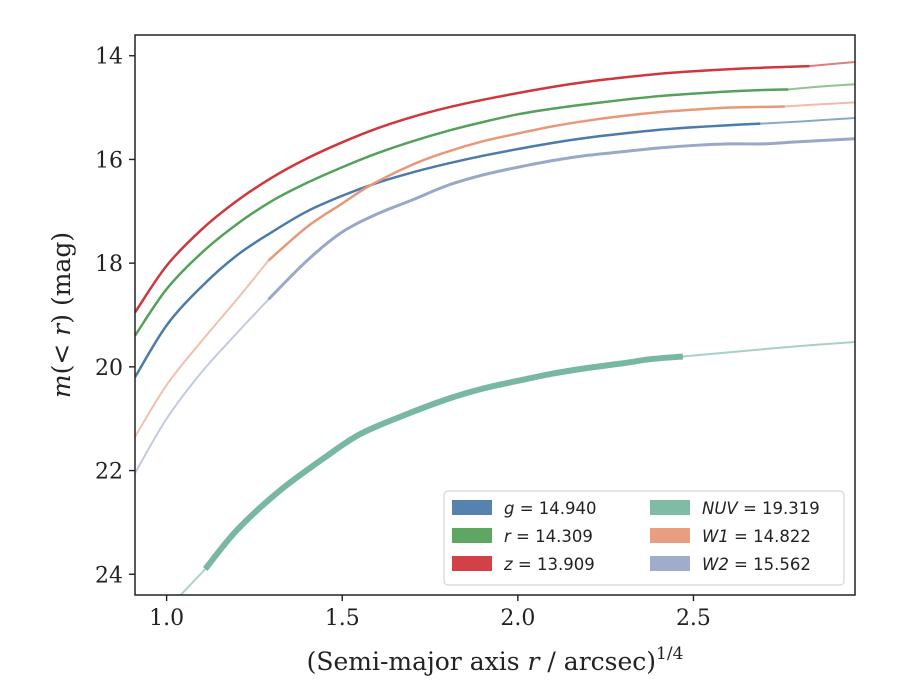 The width and height of the screenshot is (900, 700). I want to click on x-axis-label: (Semi-major axis r / arcsec)1/4, so click(495, 660).